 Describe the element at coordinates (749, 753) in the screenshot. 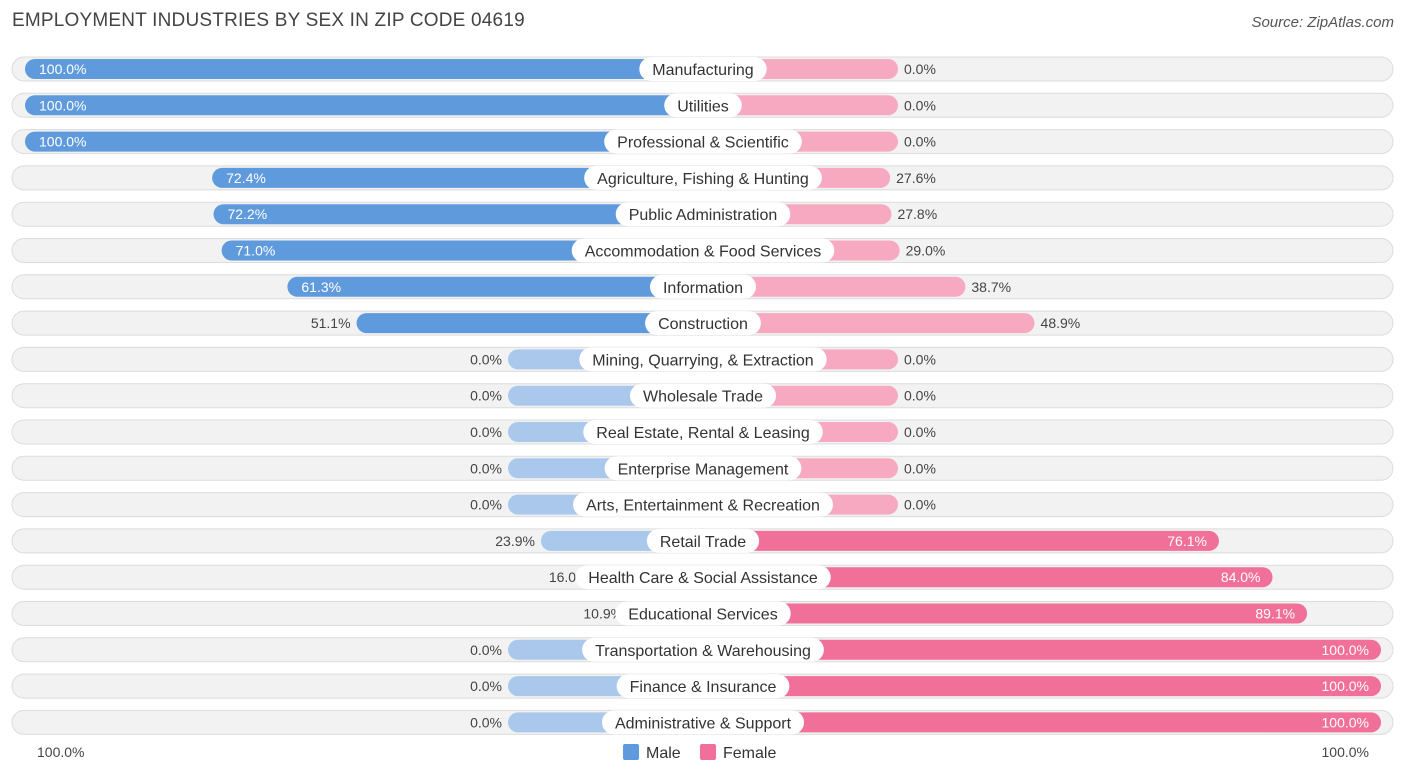

I see `legend-label-female: Female` at that location.